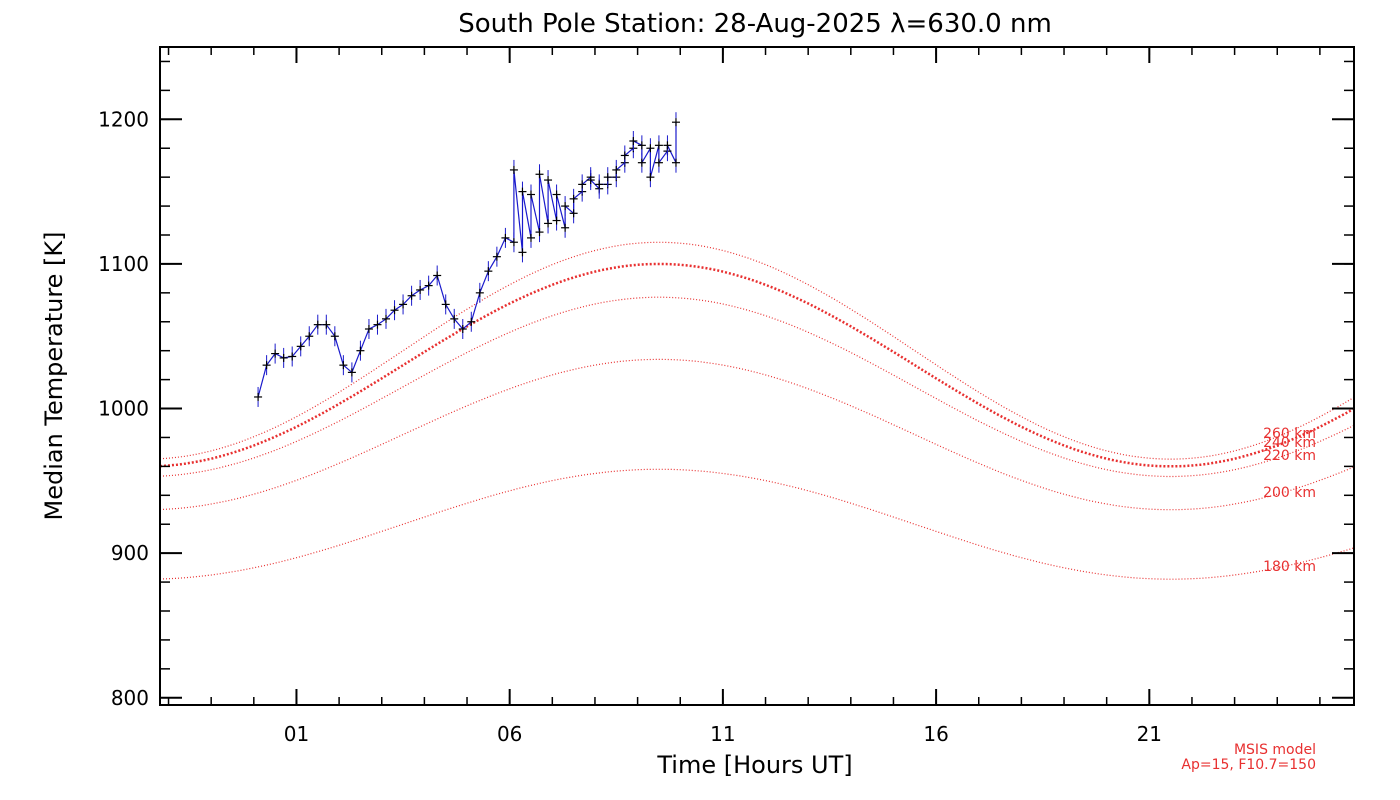 This screenshot has width=1400, height=800. What do you see at coordinates (1289, 434) in the screenshot?
I see `model-curve-label: 260 km` at bounding box center [1289, 434].